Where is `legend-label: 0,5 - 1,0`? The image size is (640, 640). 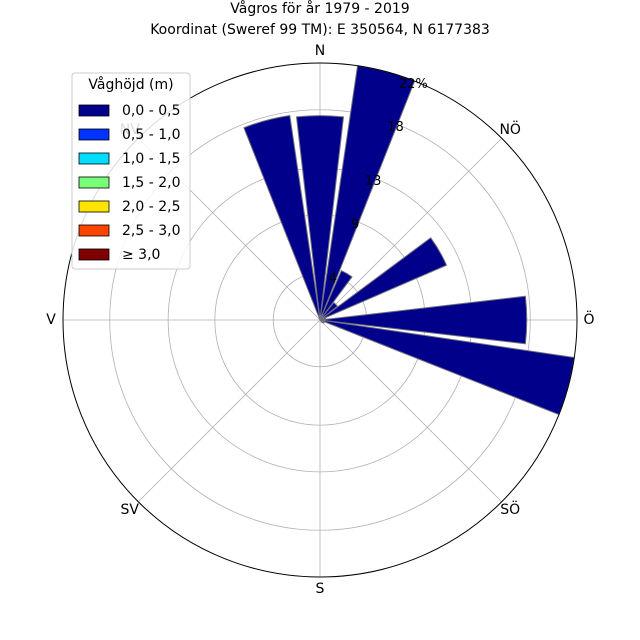
legend-label: 0,5 - 1,0 is located at coordinates (151, 135).